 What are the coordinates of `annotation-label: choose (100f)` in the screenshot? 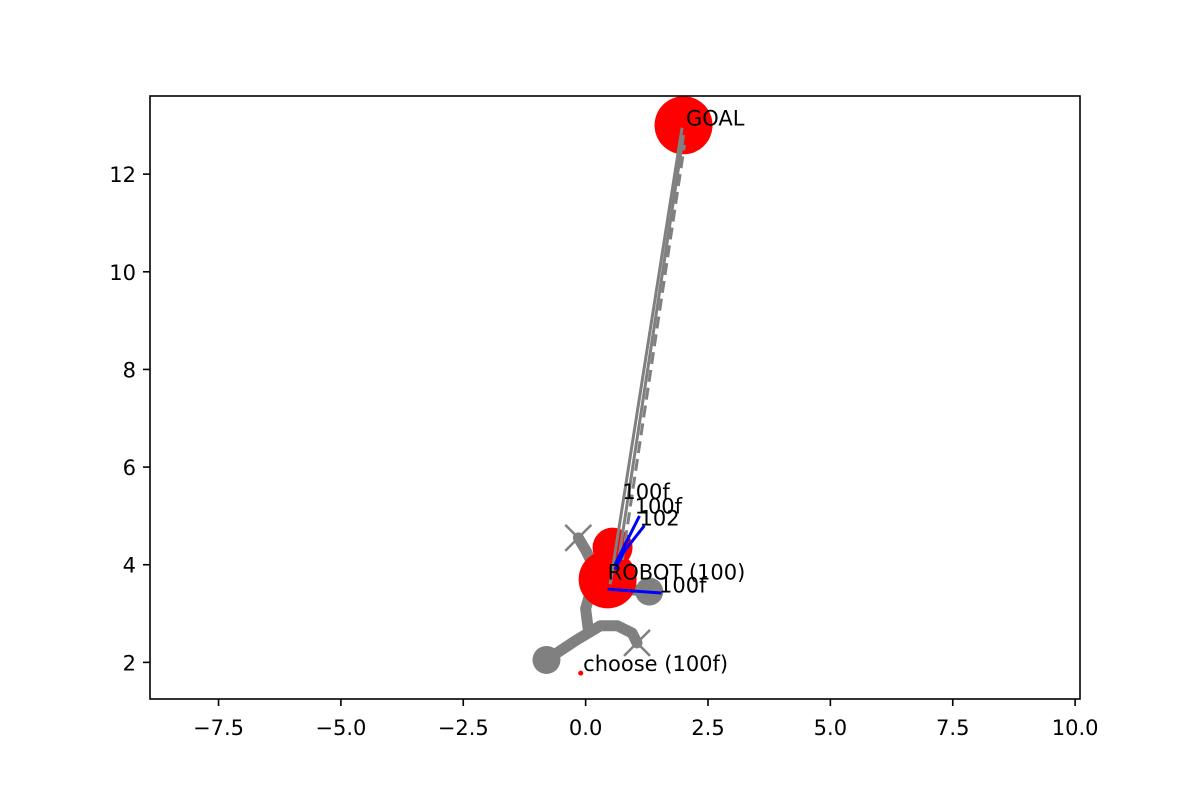 It's located at (655, 664).